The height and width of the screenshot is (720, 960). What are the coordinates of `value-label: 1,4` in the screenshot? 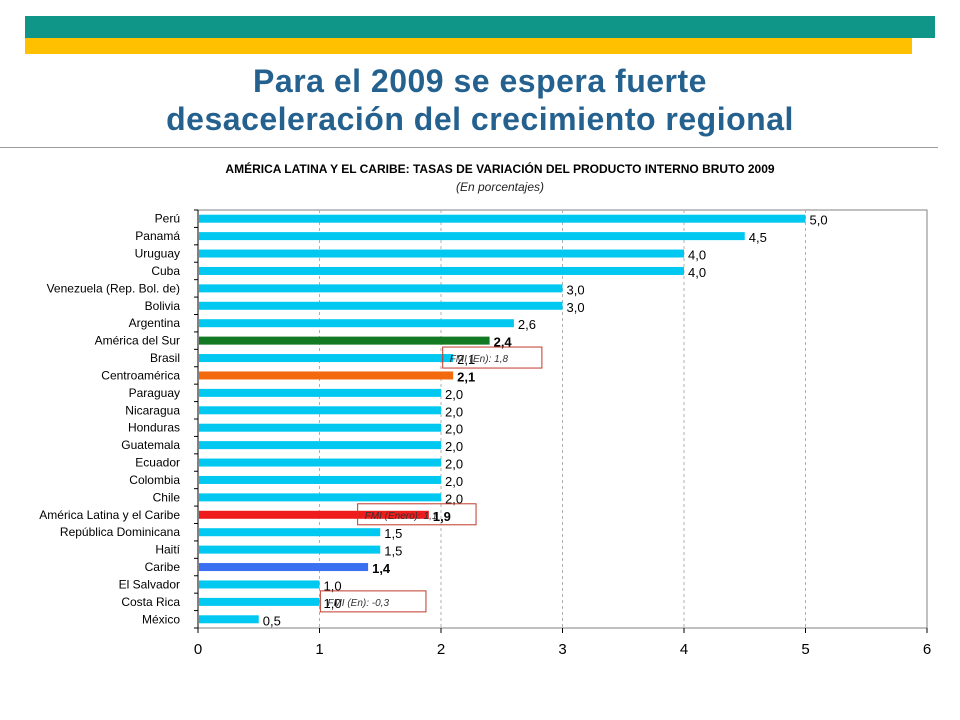 It's located at (381, 568).